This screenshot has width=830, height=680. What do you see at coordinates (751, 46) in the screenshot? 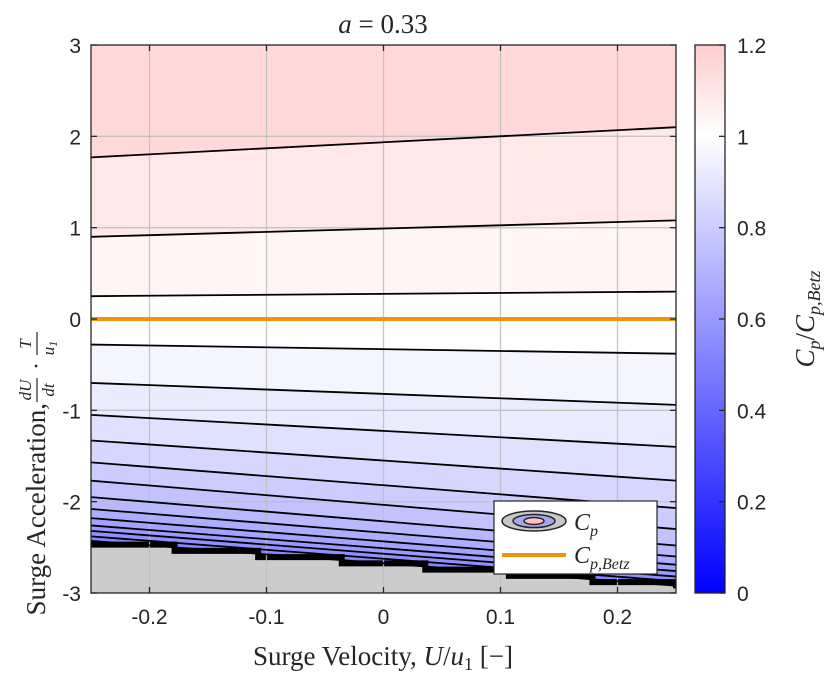
I see `colorbar-tick-label: 1.2` at bounding box center [751, 46].